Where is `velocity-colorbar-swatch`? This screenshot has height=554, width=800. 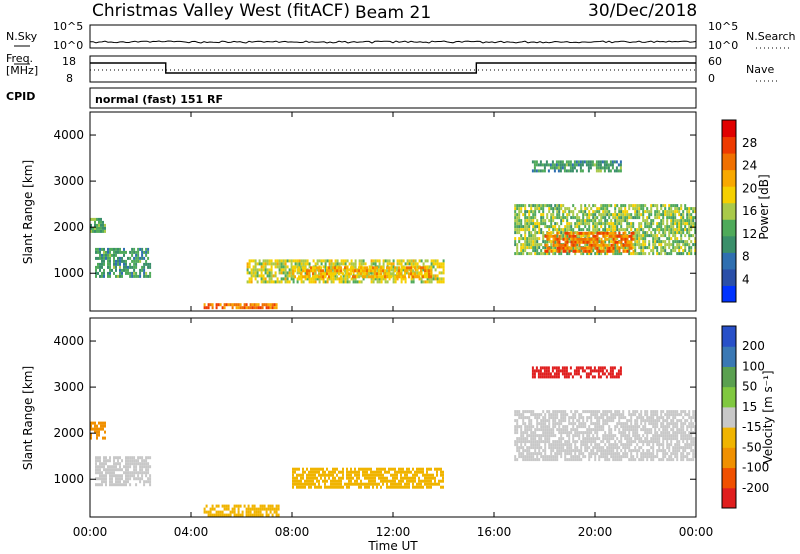 velocity-colorbar-swatch is located at coordinates (729, 417).